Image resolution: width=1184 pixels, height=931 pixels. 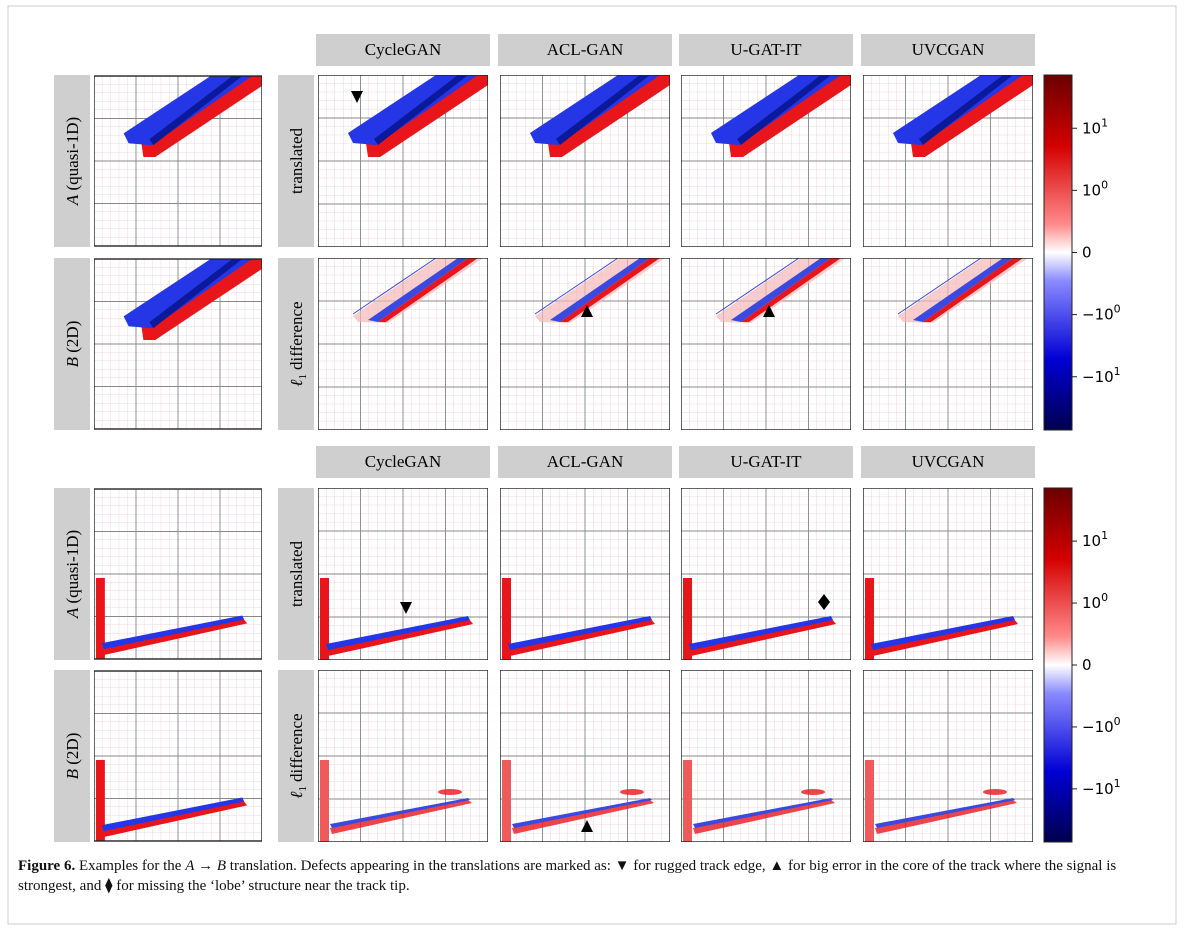 I want to click on caption-text: A, so click(x=190, y=866).